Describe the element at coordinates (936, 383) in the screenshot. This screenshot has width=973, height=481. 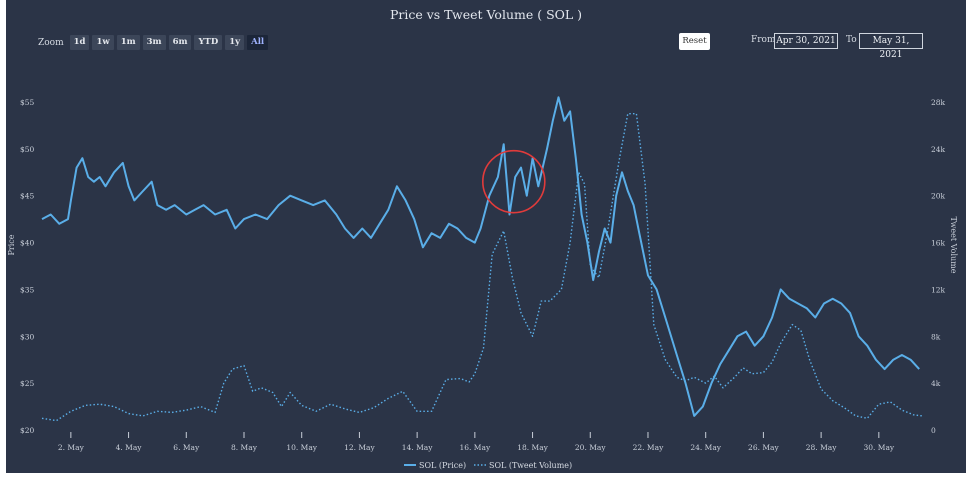
I see `y-right-tick-label: 4k` at that location.